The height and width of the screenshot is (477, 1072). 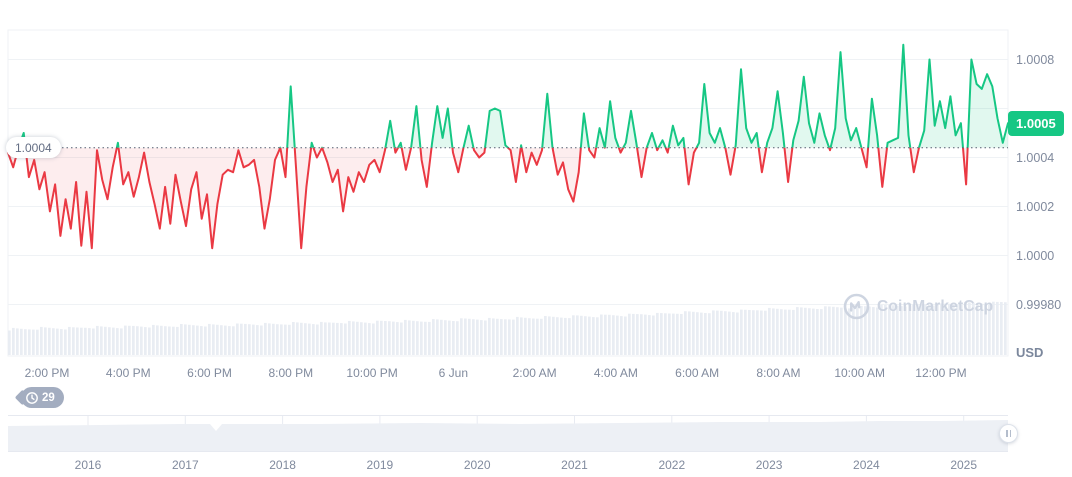 I want to click on last-price-value: 1.0005, so click(x=1036, y=123).